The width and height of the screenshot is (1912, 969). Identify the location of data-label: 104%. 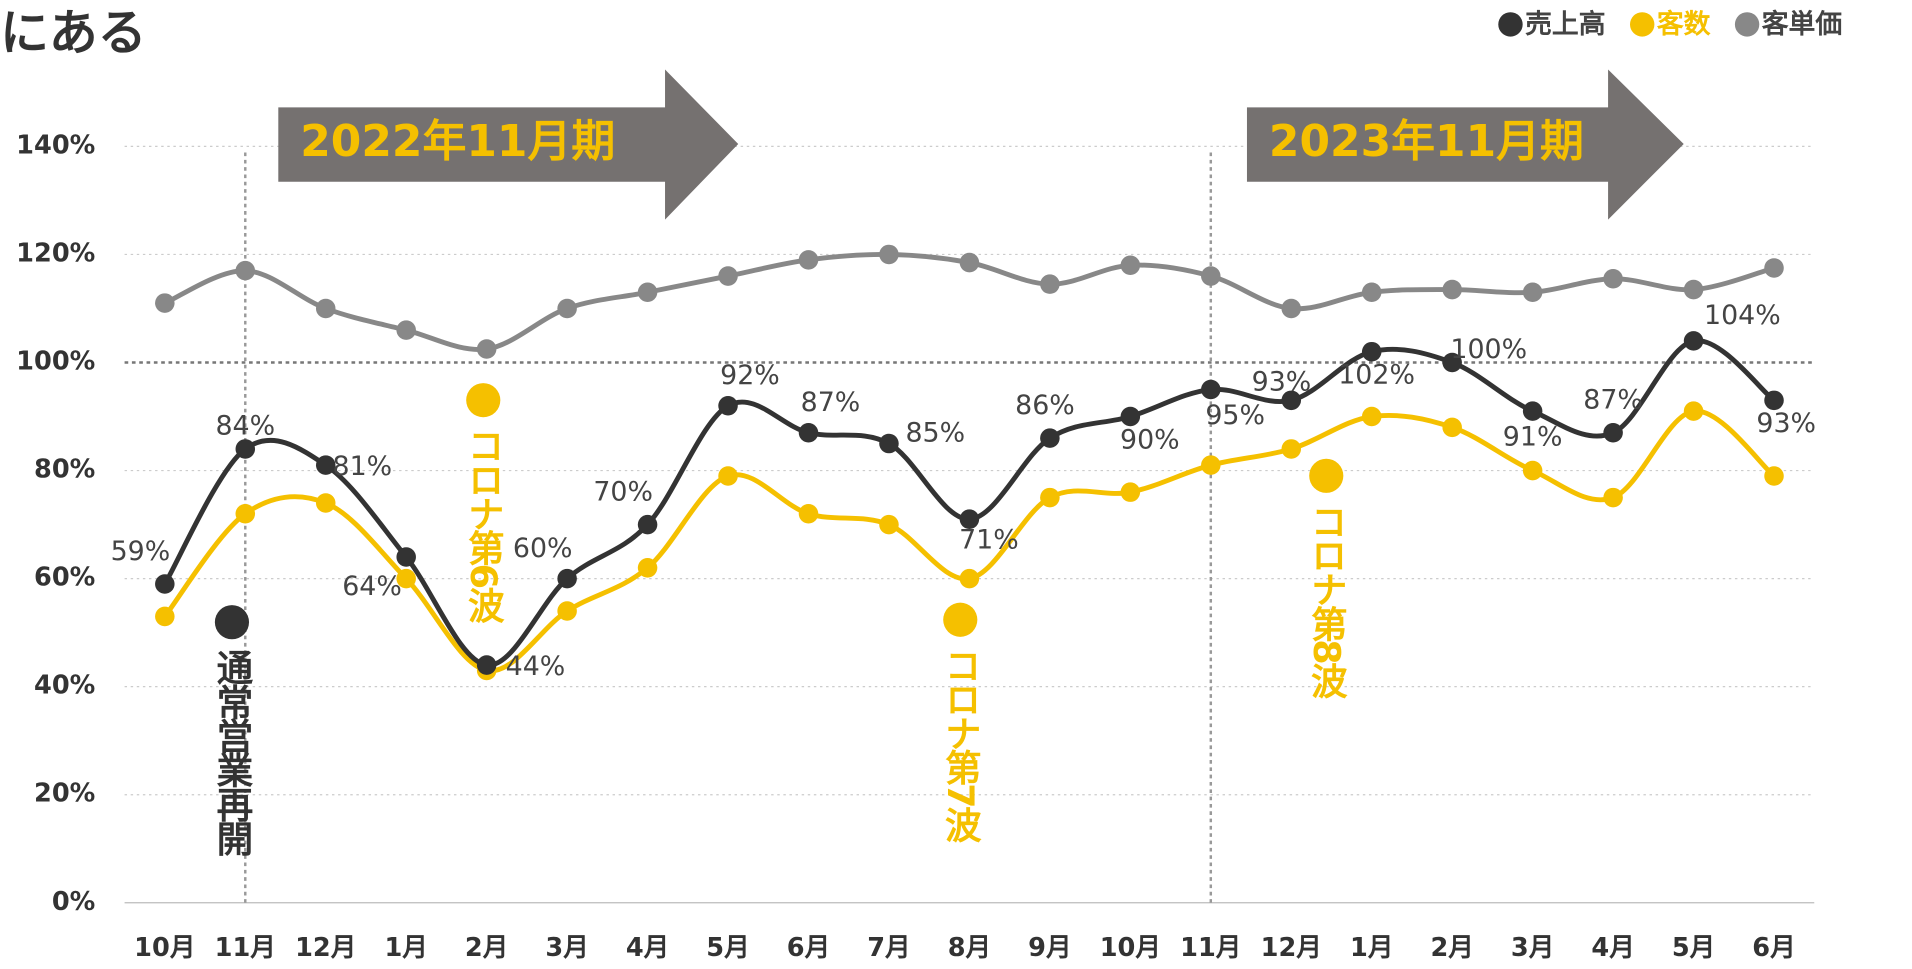
(1742, 315).